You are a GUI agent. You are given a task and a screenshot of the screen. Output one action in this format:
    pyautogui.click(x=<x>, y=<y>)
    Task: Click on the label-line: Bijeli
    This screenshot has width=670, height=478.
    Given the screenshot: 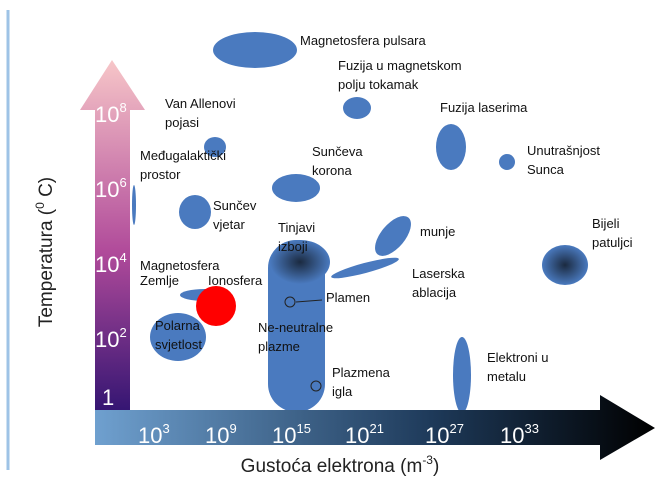 What is the action you would take?
    pyautogui.click(x=606, y=223)
    